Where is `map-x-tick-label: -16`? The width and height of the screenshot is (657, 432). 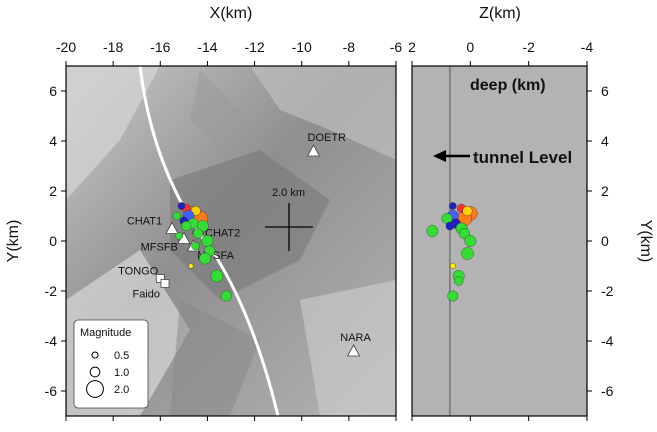
map-x-tick-label: -16 is located at coordinates (160, 47).